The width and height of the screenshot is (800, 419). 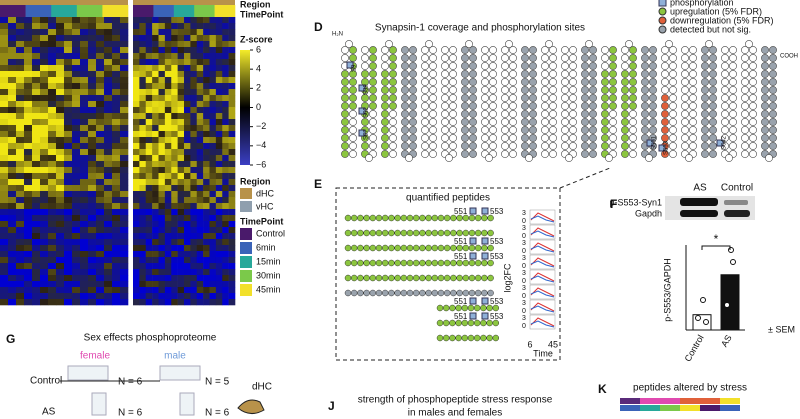 What do you see at coordinates (700, 188) in the screenshot?
I see `lane-label: AS` at bounding box center [700, 188].